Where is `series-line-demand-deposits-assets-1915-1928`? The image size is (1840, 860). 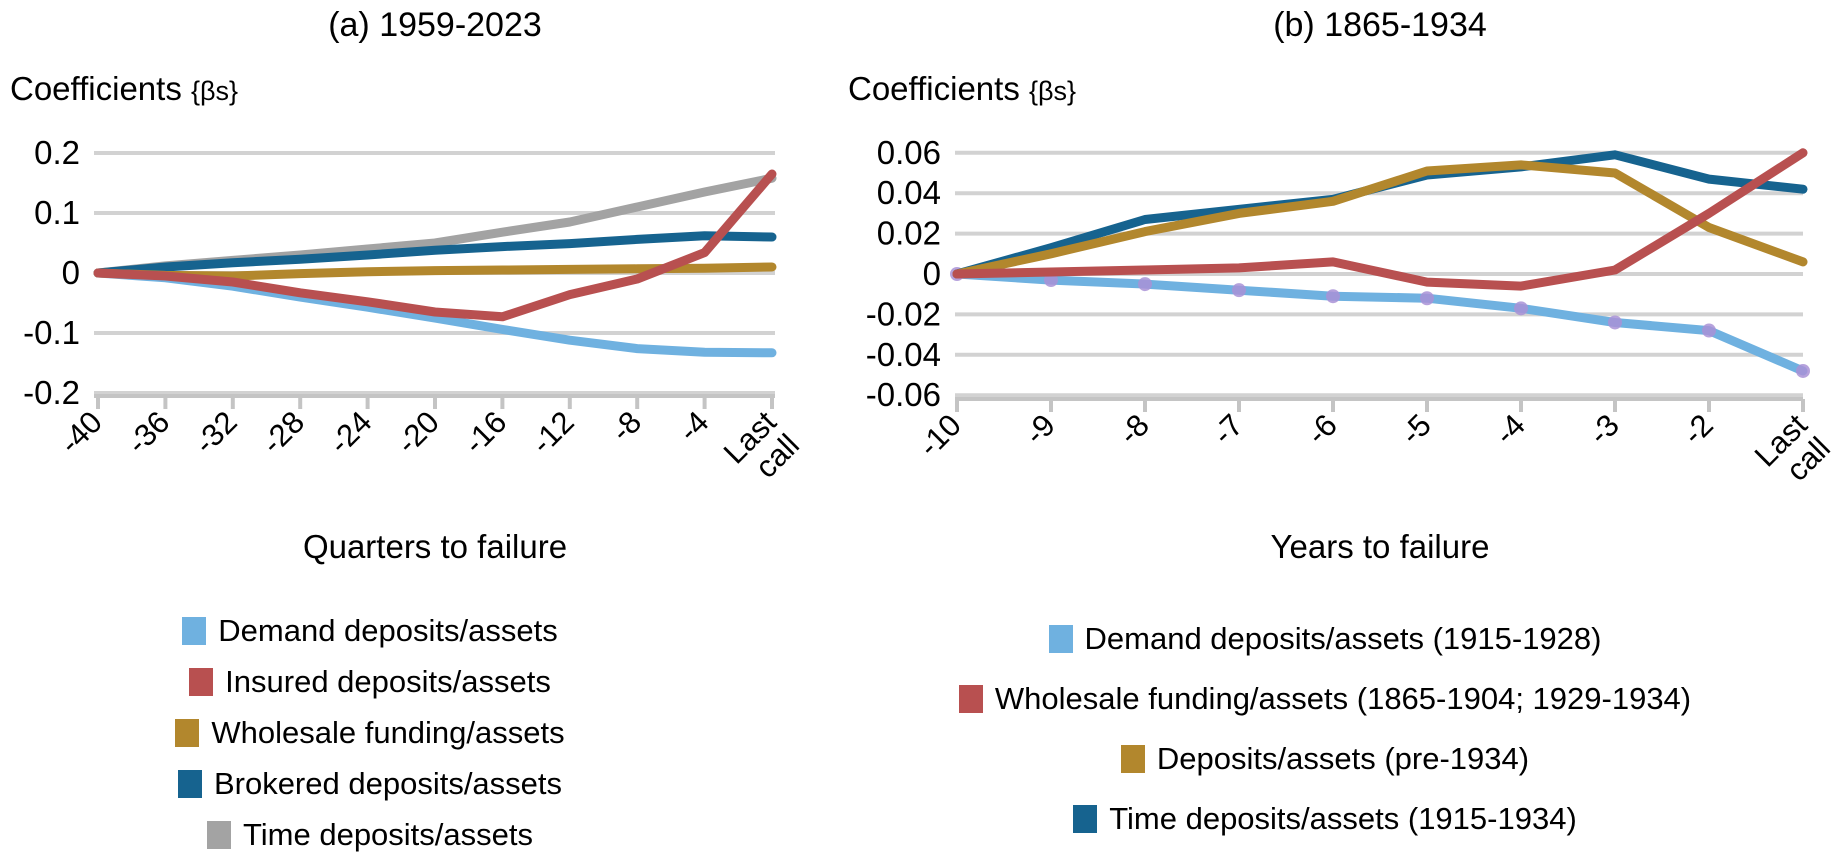
series-line-demand-deposits-assets-1915-1928 is located at coordinates (1380, 322).